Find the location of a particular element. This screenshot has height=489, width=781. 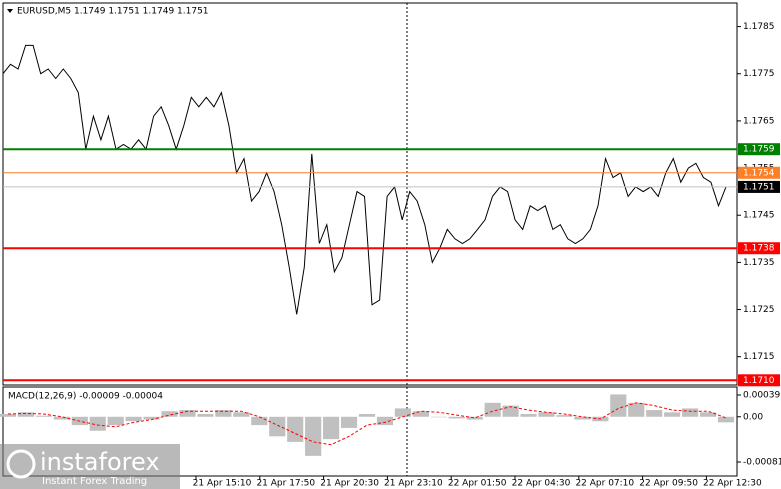

menu-icon is located at coordinates (10, 11).